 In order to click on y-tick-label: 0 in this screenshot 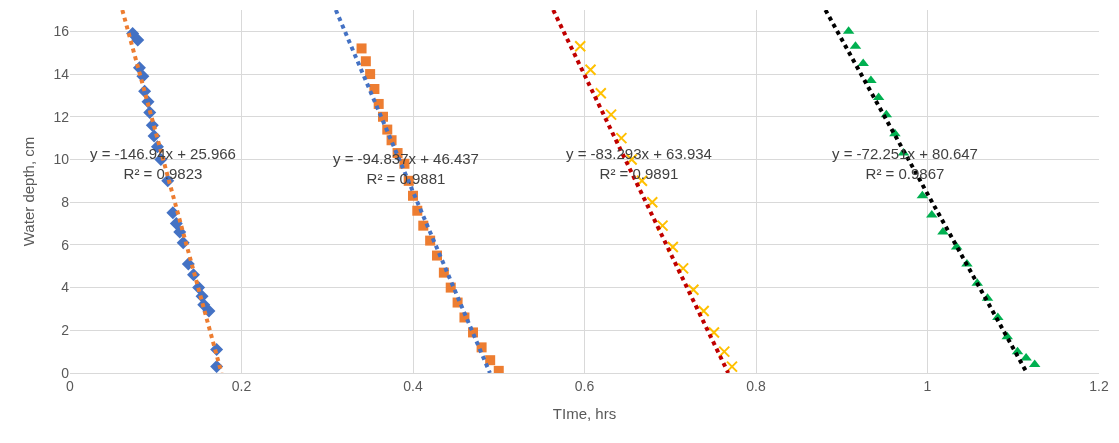, I will do `click(65, 372)`.